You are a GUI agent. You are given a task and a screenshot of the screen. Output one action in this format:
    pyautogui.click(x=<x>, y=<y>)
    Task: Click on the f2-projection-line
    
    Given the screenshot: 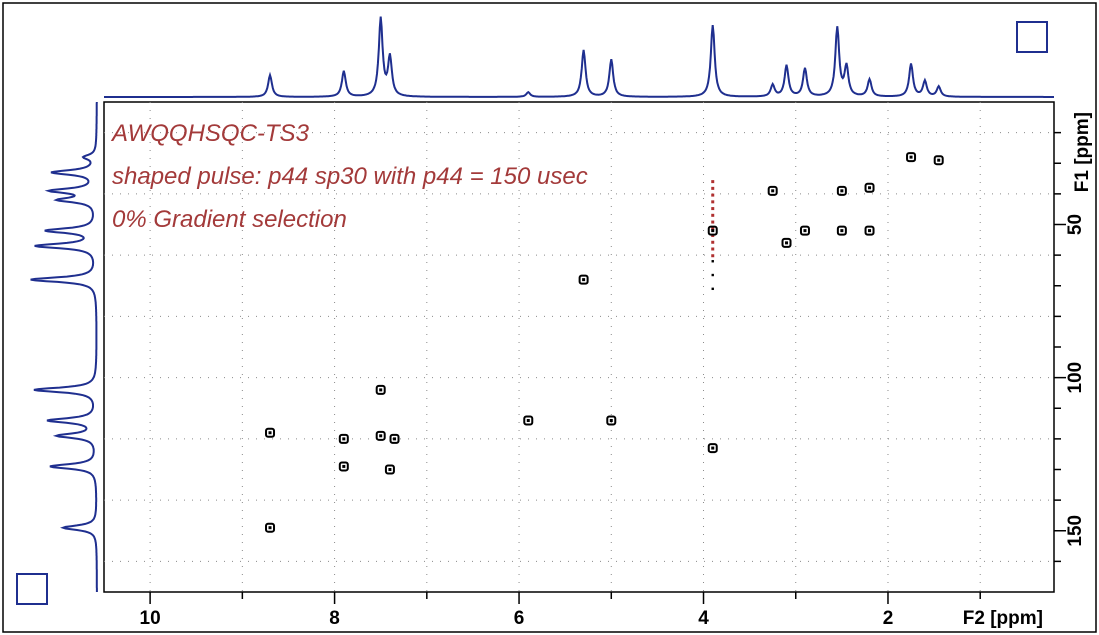 What is the action you would take?
    pyautogui.click(x=579, y=57)
    